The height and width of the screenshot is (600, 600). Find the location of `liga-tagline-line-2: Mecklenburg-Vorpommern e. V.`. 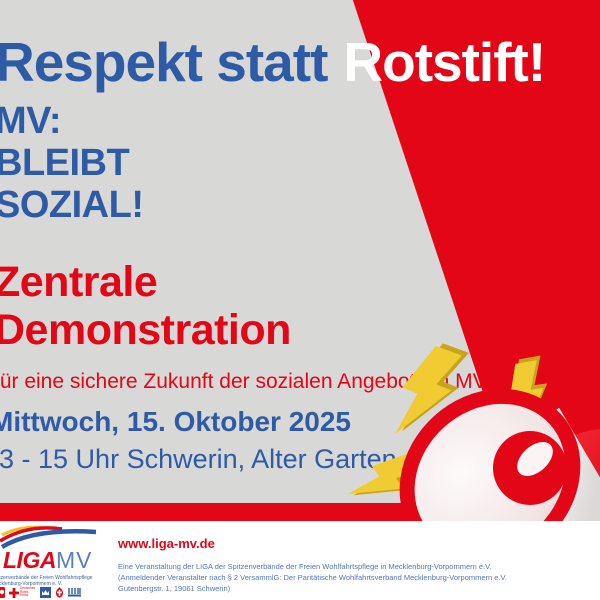

liga-tagline-line-2: Mecklenburg-Vorpommern e. V. is located at coordinates (31, 584).